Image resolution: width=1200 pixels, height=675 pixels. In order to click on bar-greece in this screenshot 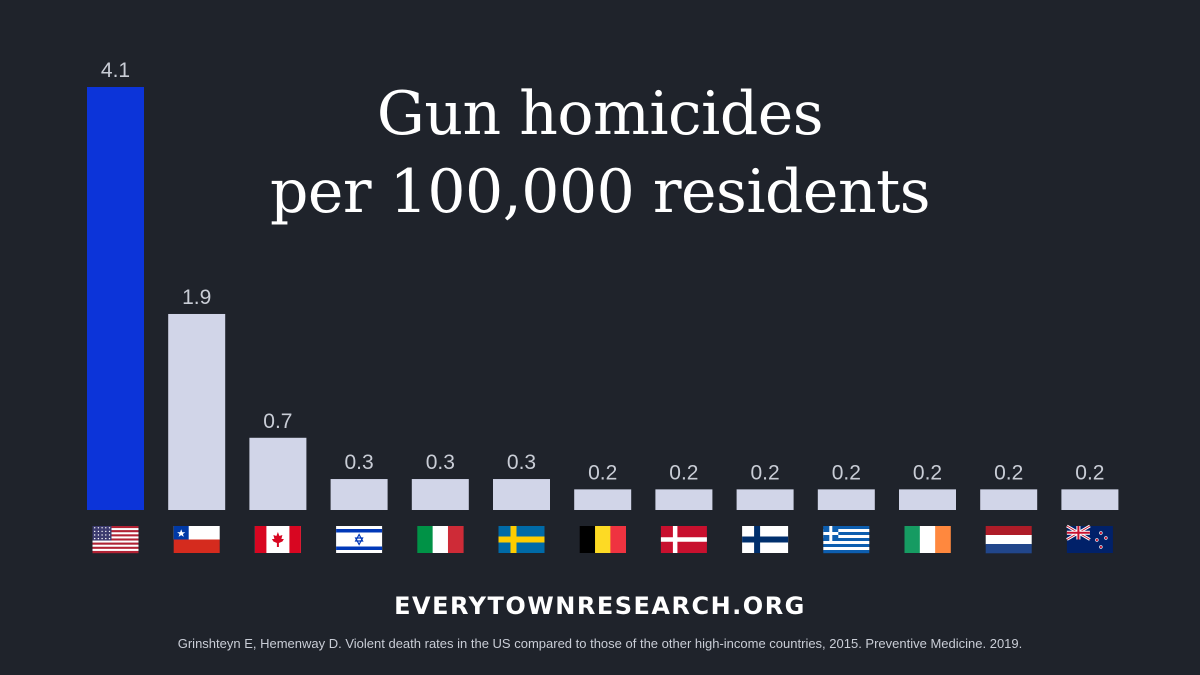, I will do `click(846, 499)`.